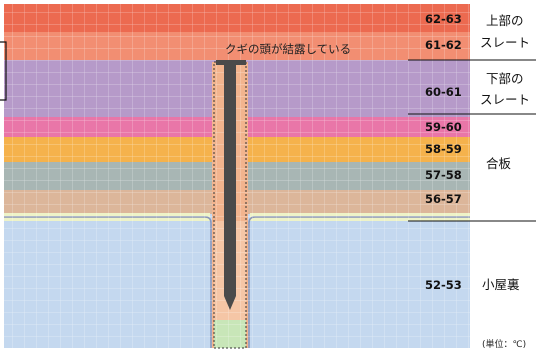 Image resolution: width=540 pixels, height=356 pixels. Describe the element at coordinates (230, 187) in the screenshot. I see `nail-shank` at that location.